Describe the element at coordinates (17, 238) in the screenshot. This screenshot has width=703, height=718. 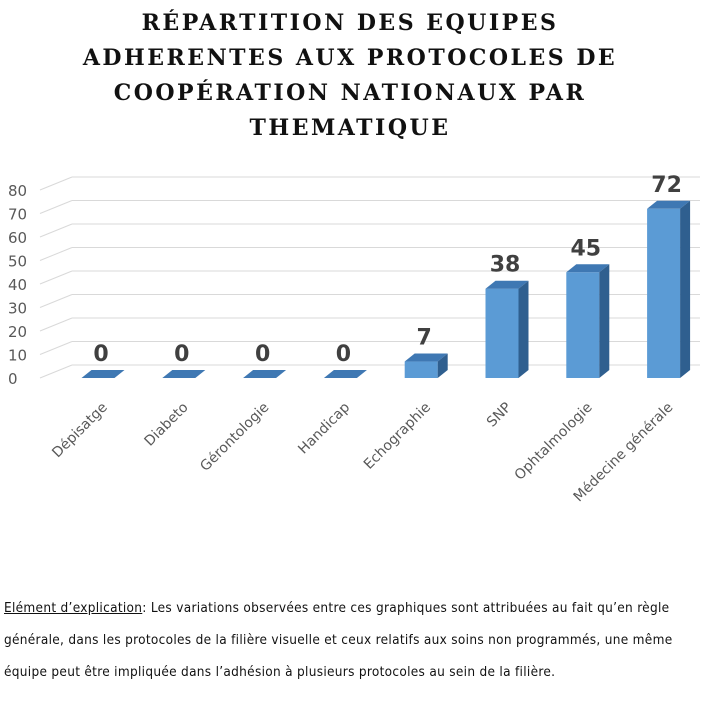
I see `y-tick-label: 60` at that location.